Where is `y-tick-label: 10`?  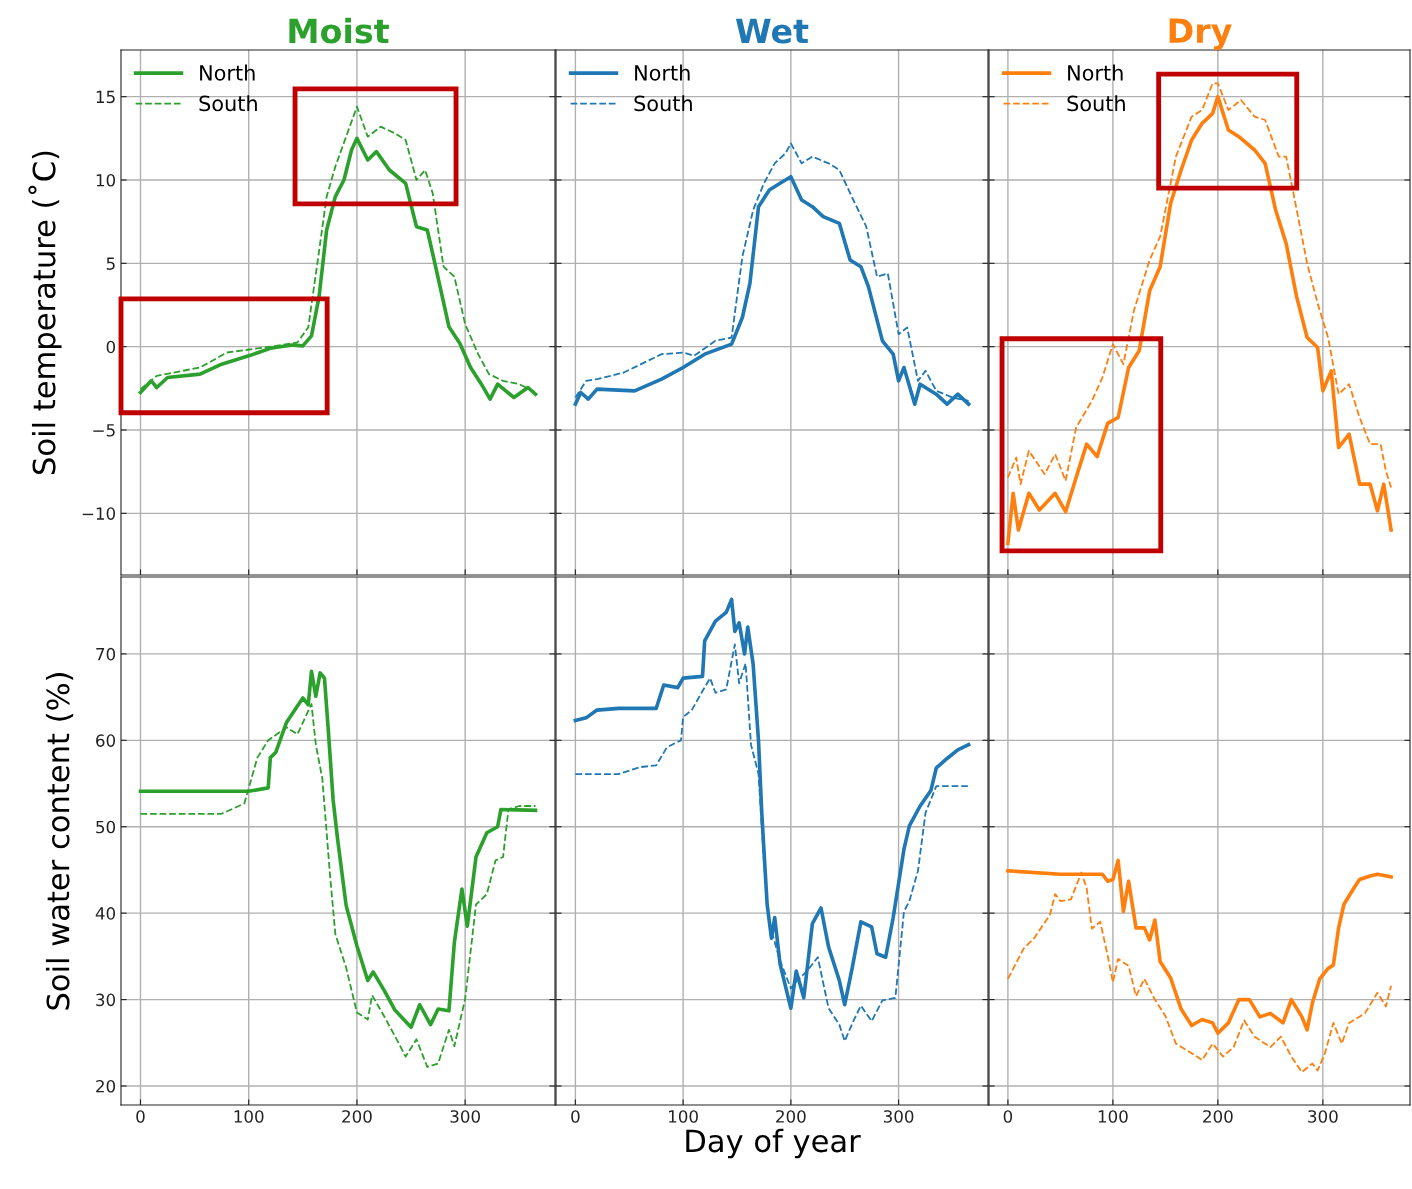
y-tick-label: 10 is located at coordinates (106, 180).